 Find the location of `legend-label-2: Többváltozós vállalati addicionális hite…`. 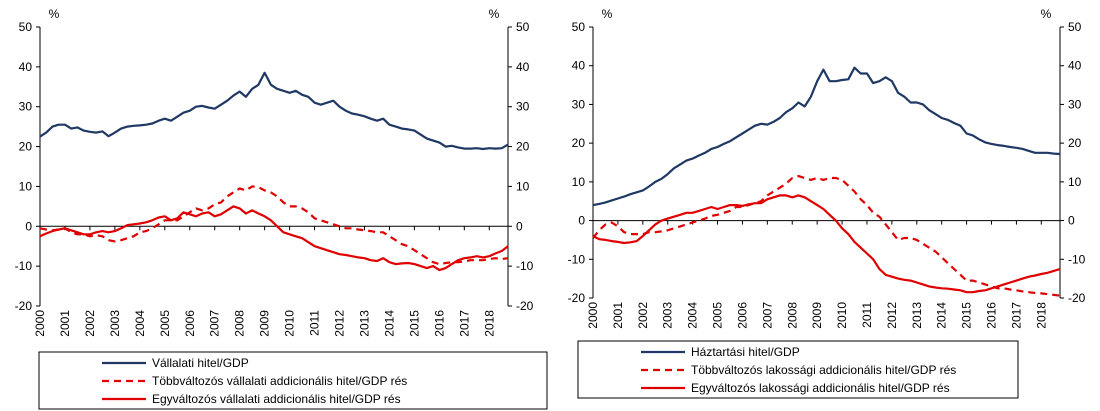

legend-label-2: Többváltozós vállalati addicionális hite… is located at coordinates (279, 381).